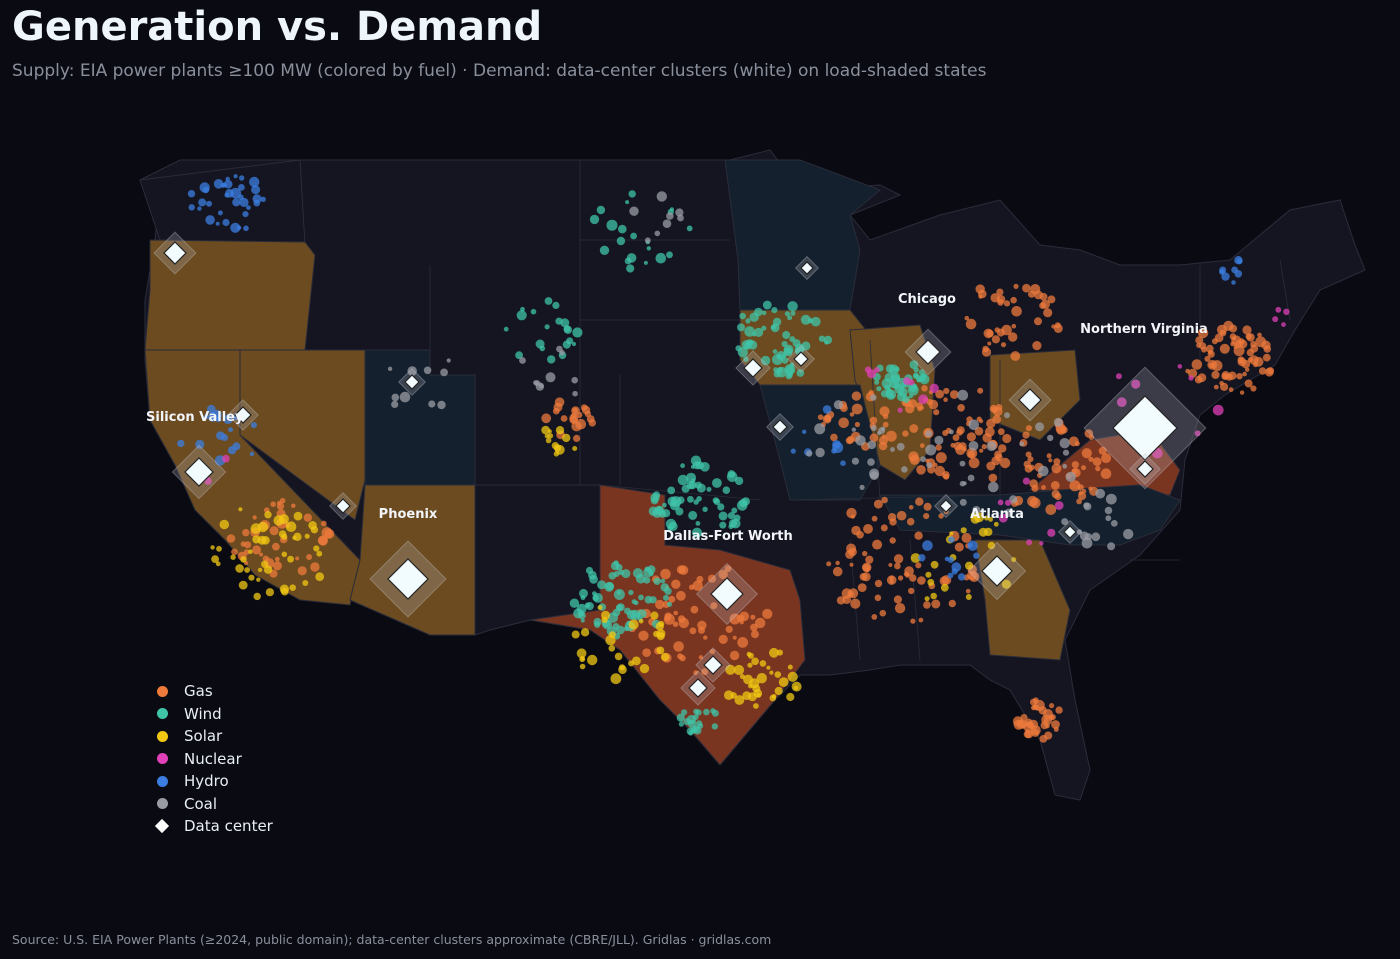 This screenshot has height=959, width=1400. What do you see at coordinates (728, 536) in the screenshot?
I see `dc-label-dallas-fort-worth: Dallas-Fort Worth` at bounding box center [728, 536].